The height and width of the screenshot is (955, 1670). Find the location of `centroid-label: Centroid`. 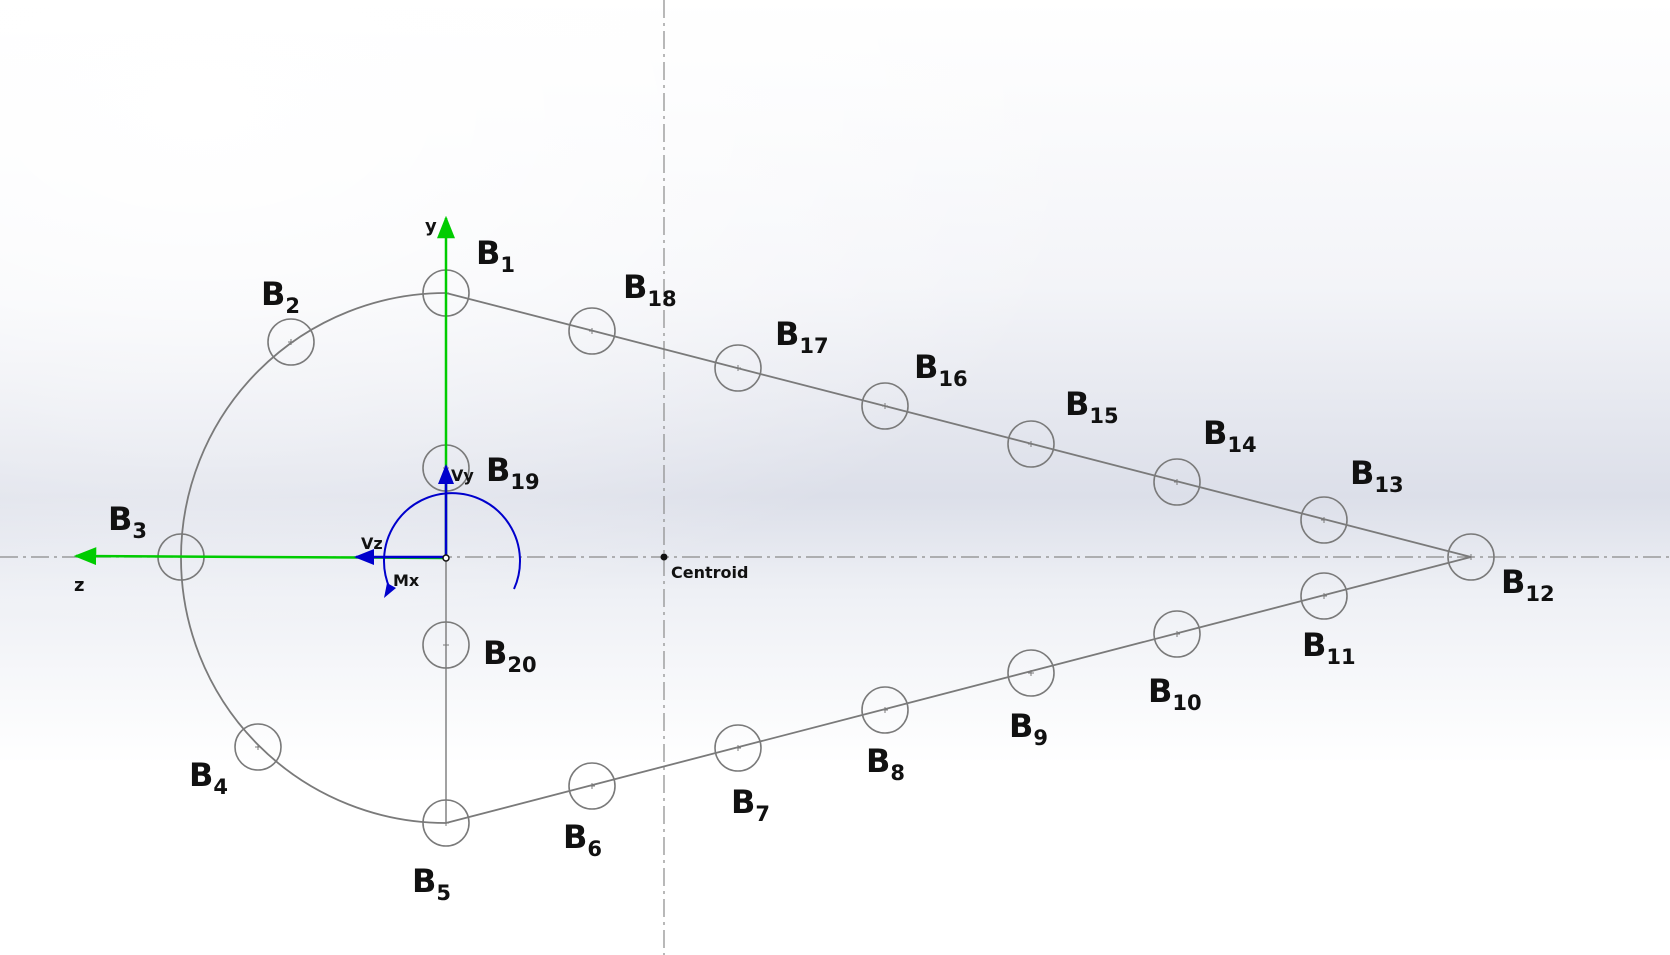

centroid-label: Centroid is located at coordinates (709, 572).